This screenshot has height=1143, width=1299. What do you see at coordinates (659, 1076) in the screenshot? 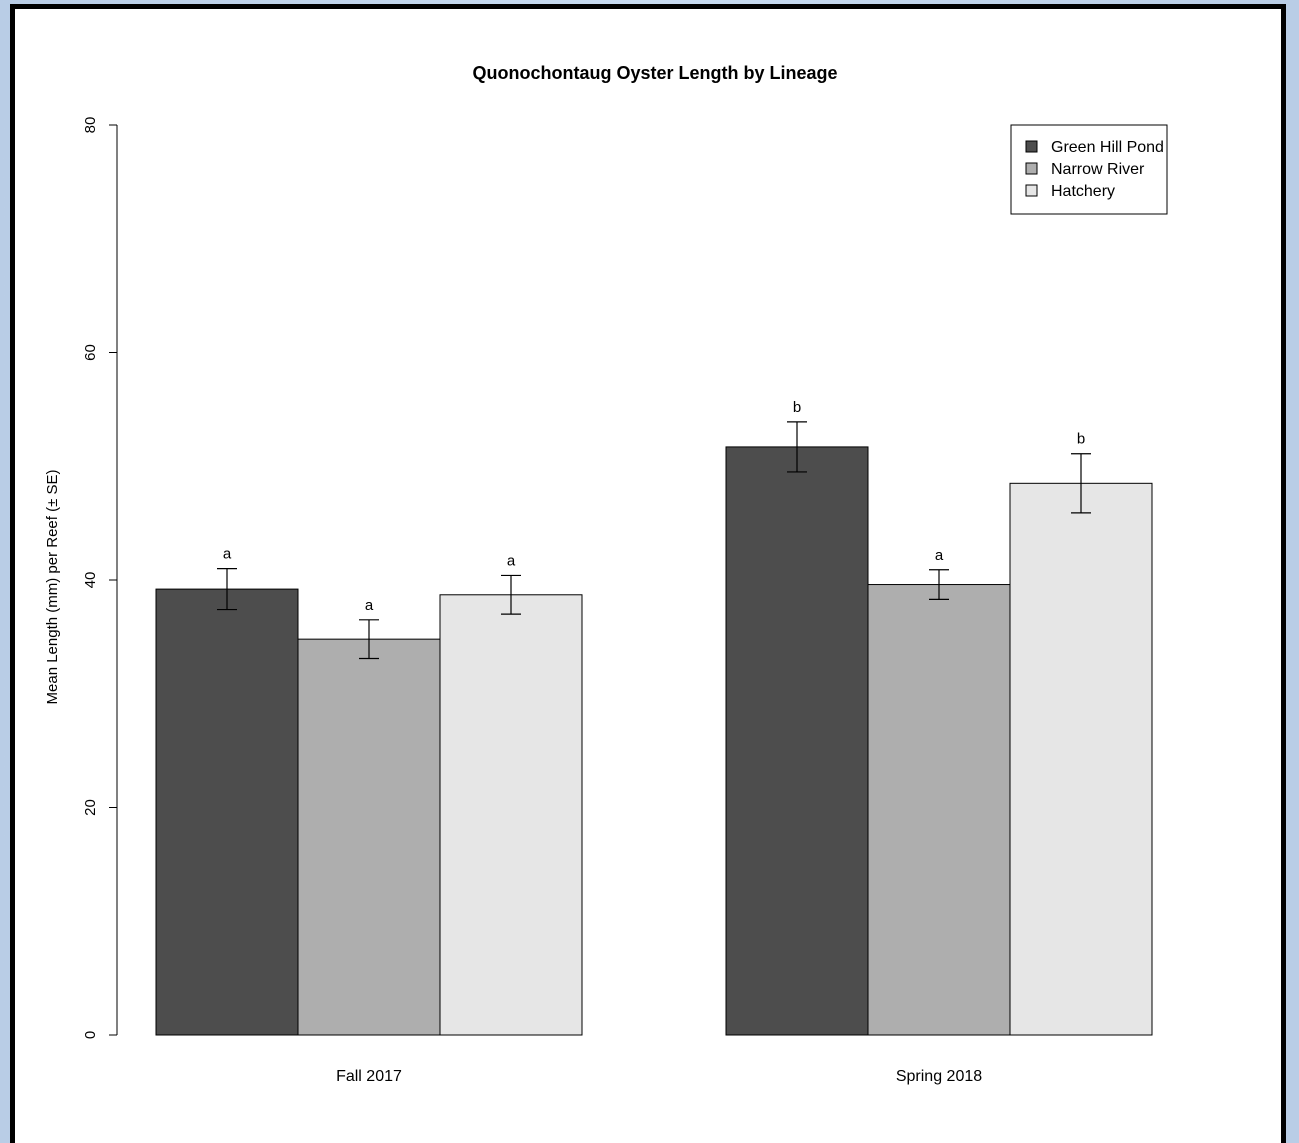
I see `x-axis-labels: Fall 2017 Spring 2018` at bounding box center [659, 1076].